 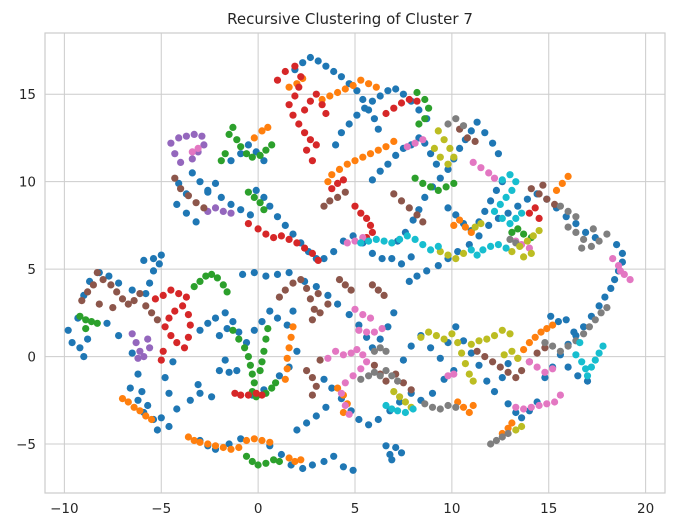 What do you see at coordinates (355, 509) in the screenshot?
I see `x-tick-label: 5` at bounding box center [355, 509].